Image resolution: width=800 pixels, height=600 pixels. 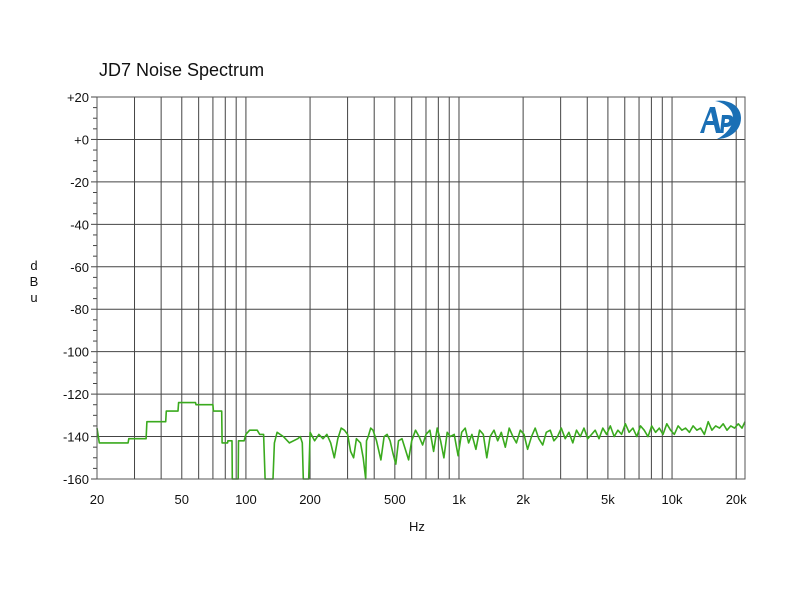 What do you see at coordinates (608, 499) in the screenshot?
I see `x-tick-label: 5k` at bounding box center [608, 499].